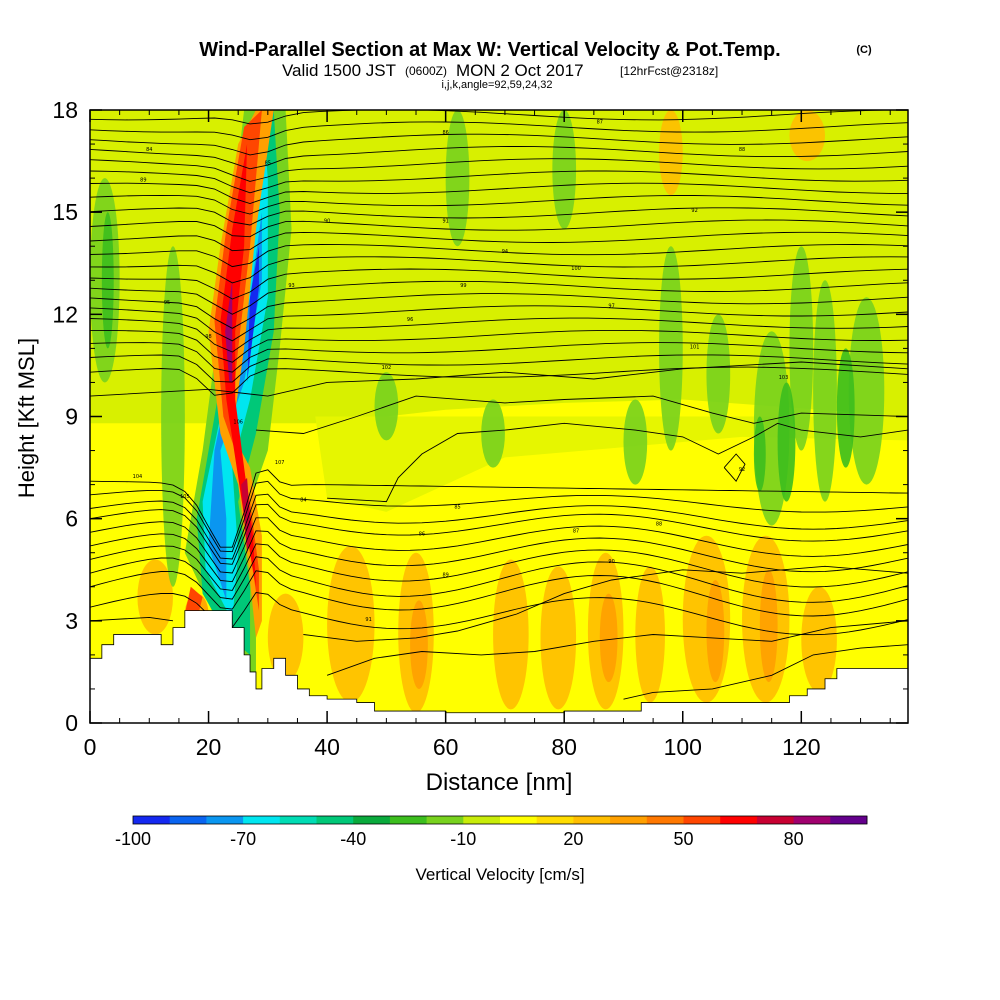 The width and height of the screenshot is (1000, 1000). Describe the element at coordinates (573, 839) in the screenshot. I see `colorbar-tick-label: 20` at that location.